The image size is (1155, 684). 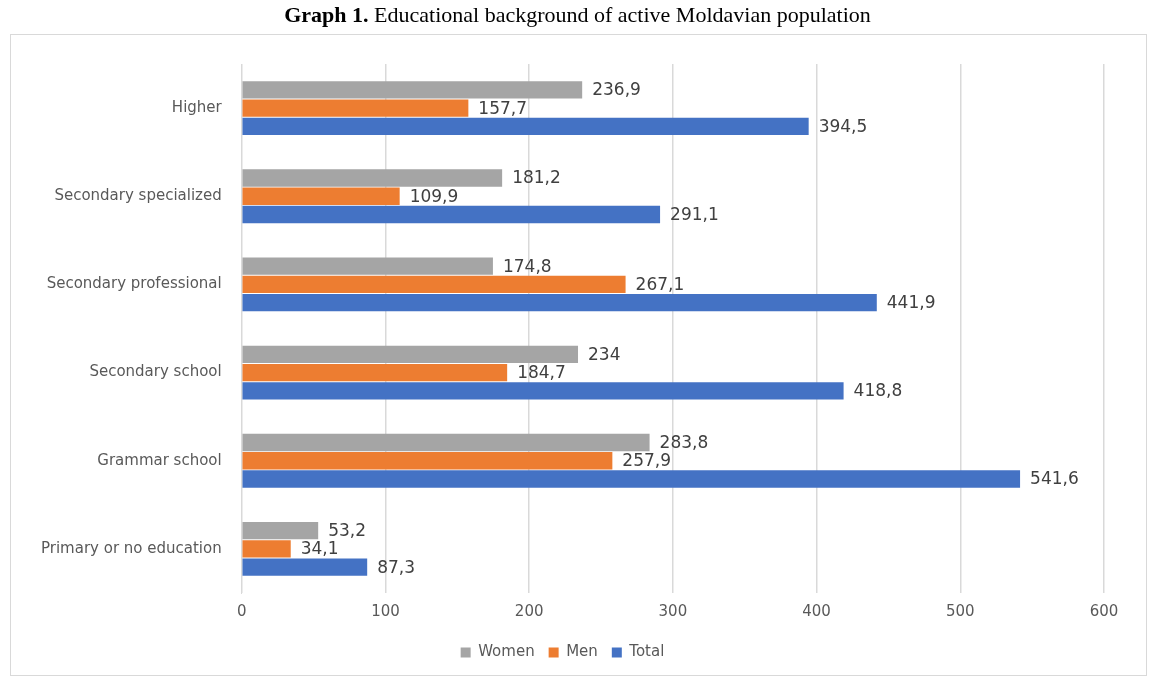 What do you see at coordinates (241, 610) in the screenshot?
I see `x-tick-label: 0` at bounding box center [241, 610].